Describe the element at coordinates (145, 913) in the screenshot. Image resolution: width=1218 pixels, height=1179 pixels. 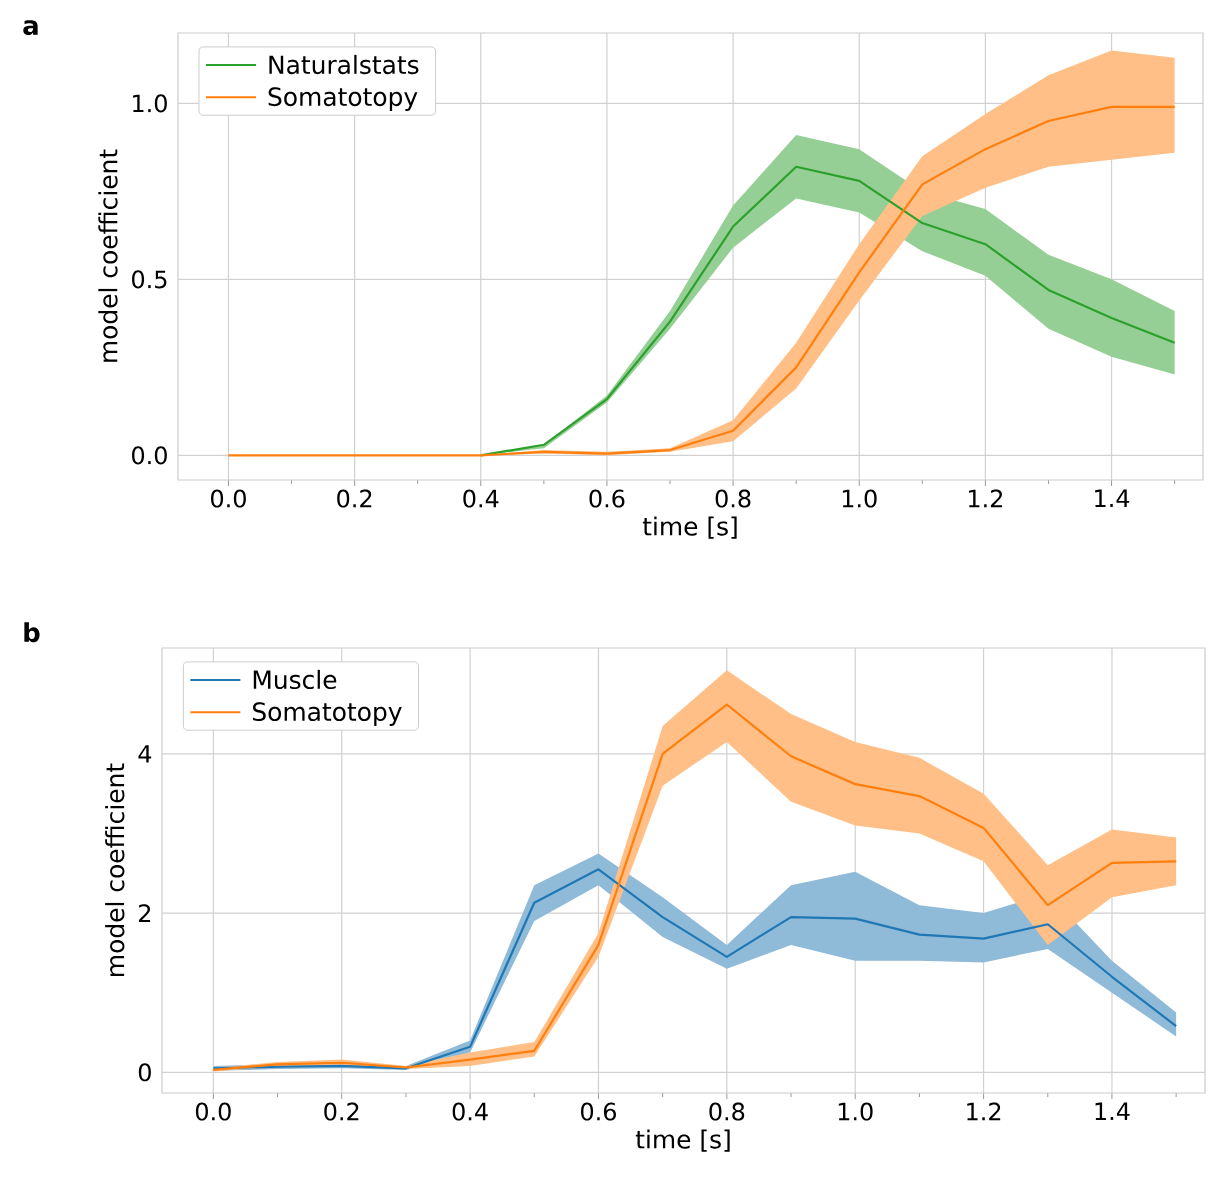
I see `y-tick-label: 2` at that location.